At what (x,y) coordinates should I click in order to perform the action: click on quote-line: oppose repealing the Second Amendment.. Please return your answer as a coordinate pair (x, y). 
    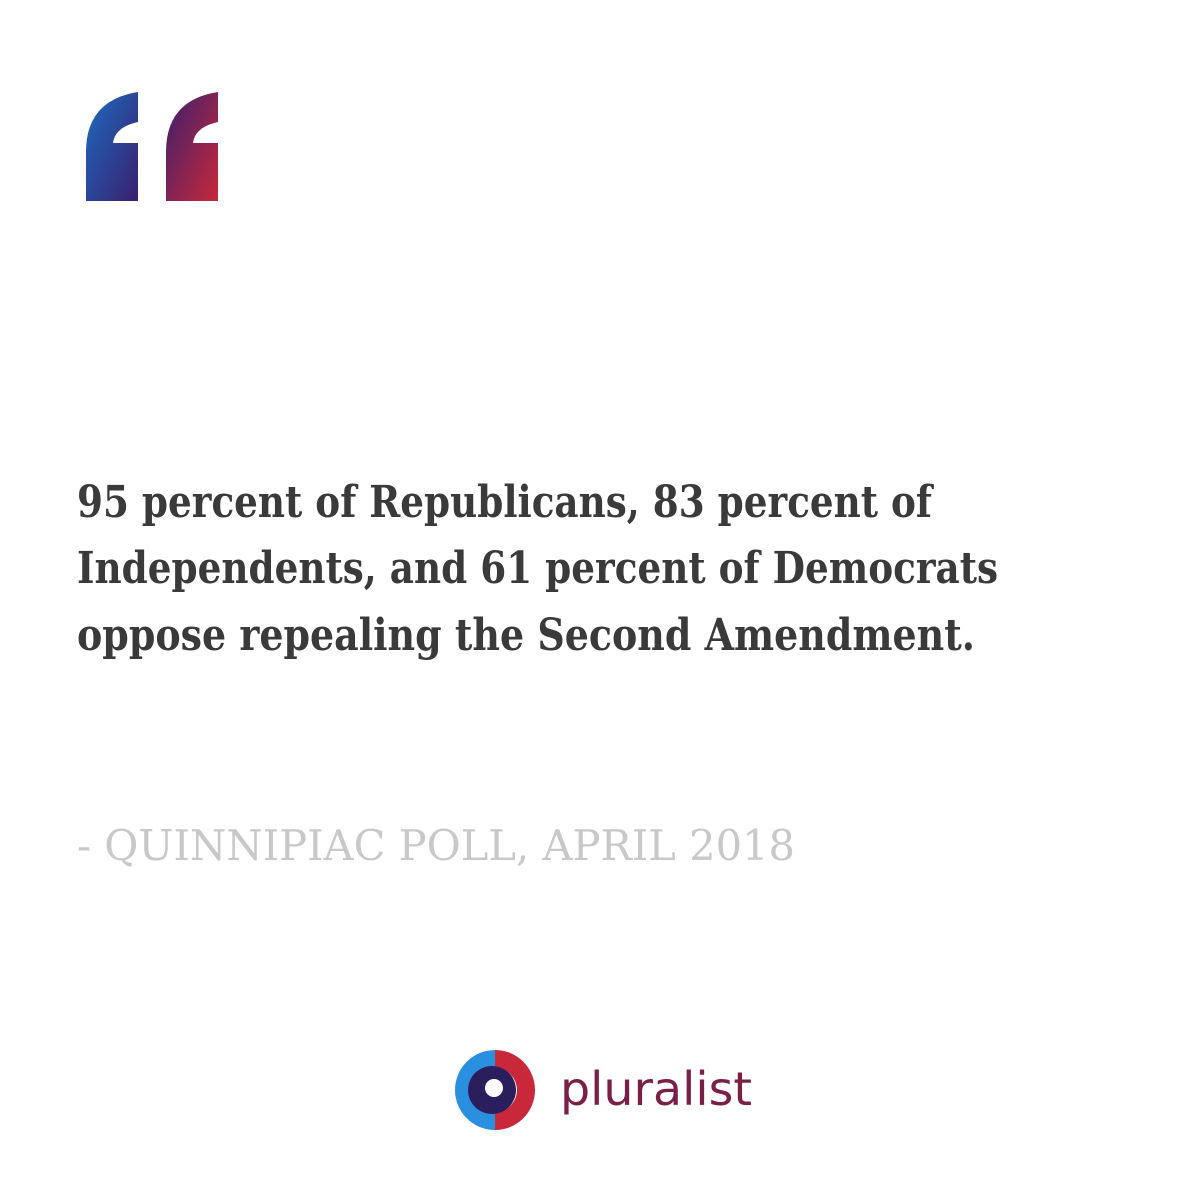
    Looking at the image, I should click on (526, 635).